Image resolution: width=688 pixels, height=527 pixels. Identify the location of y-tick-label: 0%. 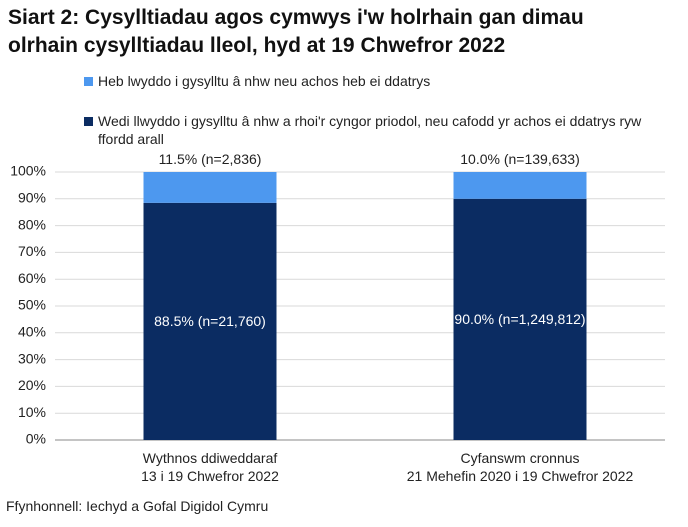
(36, 439).